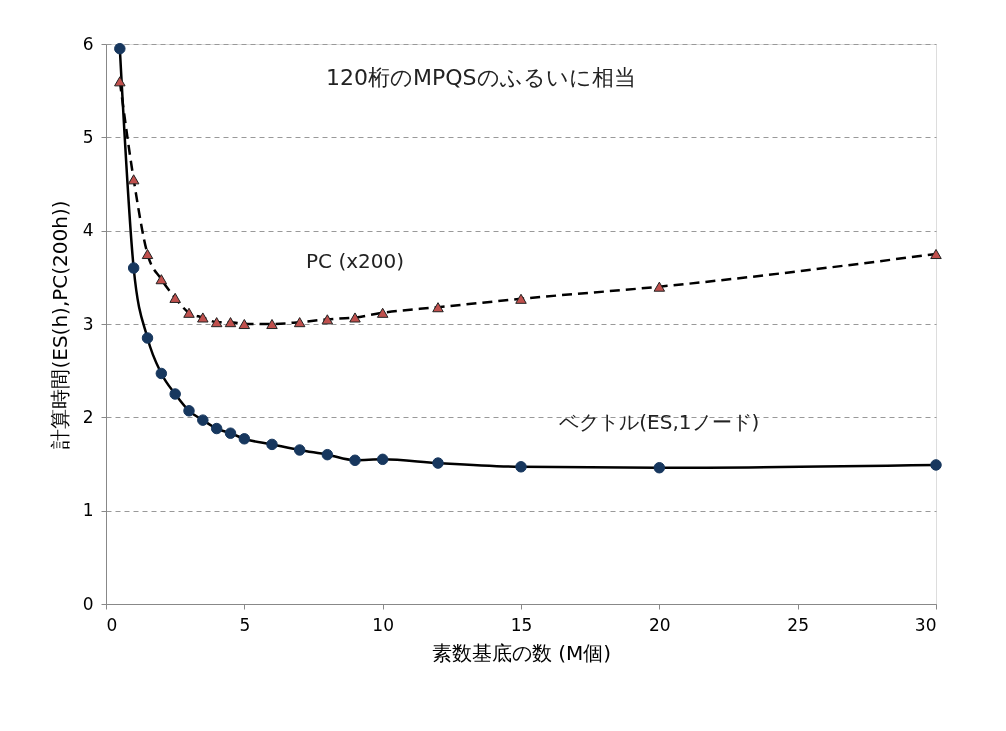 Image resolution: width=1006 pixels, height=731 pixels. Describe the element at coordinates (88, 43) in the screenshot. I see `y-tick-label: 6` at that location.